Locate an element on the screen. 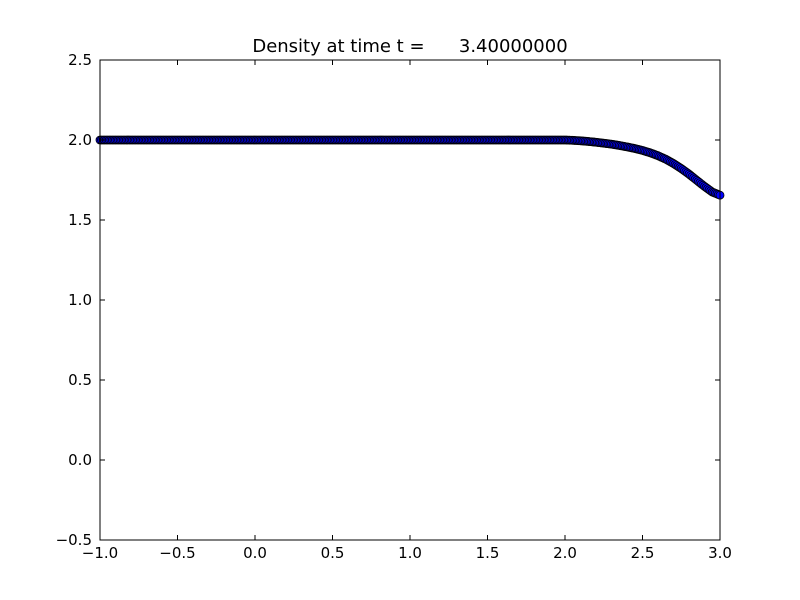  y-tick-label: −0.5 is located at coordinates (74, 540).